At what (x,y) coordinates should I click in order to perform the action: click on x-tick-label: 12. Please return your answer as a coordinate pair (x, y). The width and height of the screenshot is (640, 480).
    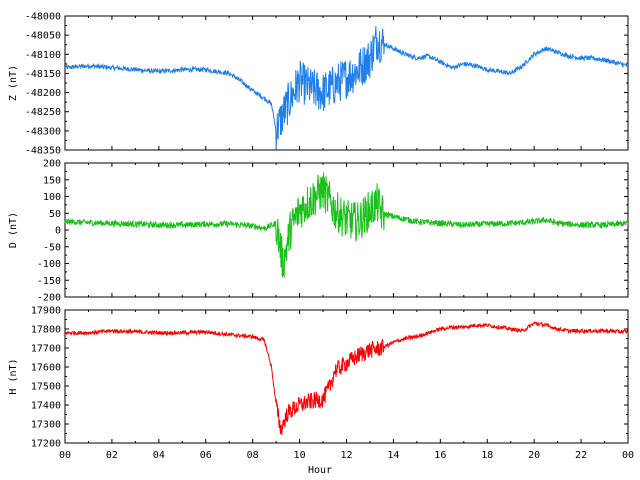
    Looking at the image, I should click on (346, 455).